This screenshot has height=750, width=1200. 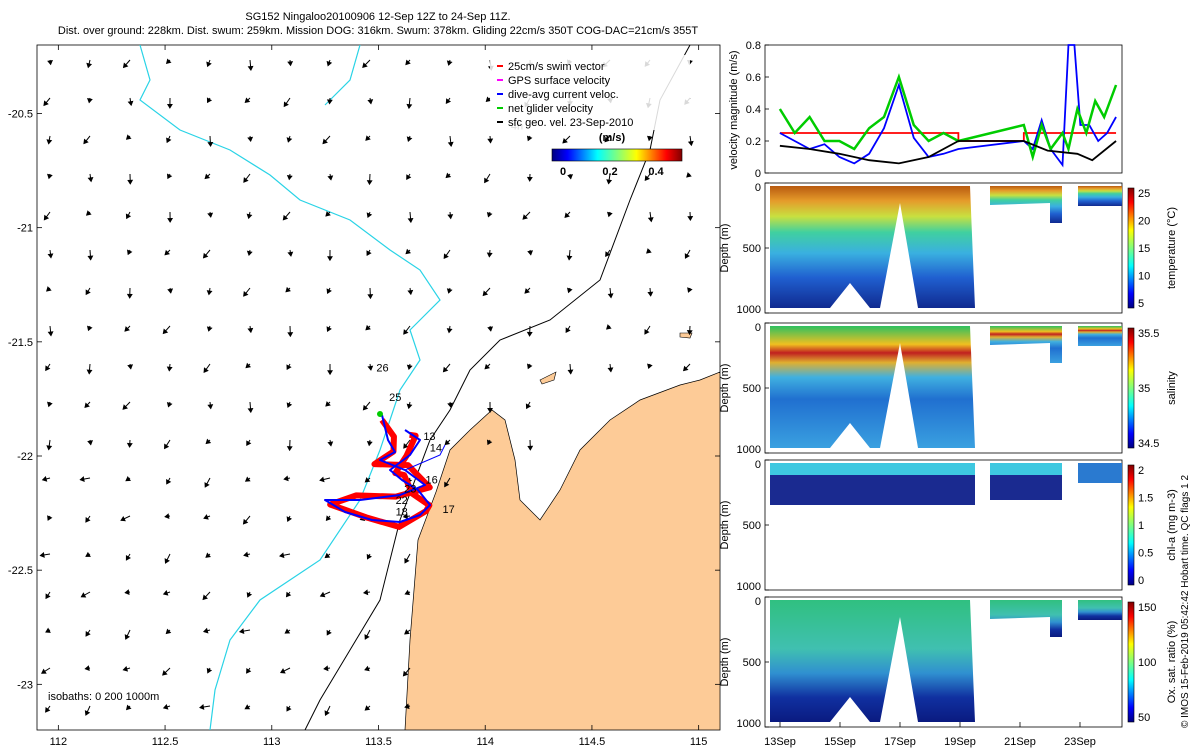 What do you see at coordinates (930, 735) in the screenshot?
I see `section-x-axis: 13Sep 15Sep 17Sep 19Sep 21Sep 23Sep` at bounding box center [930, 735].